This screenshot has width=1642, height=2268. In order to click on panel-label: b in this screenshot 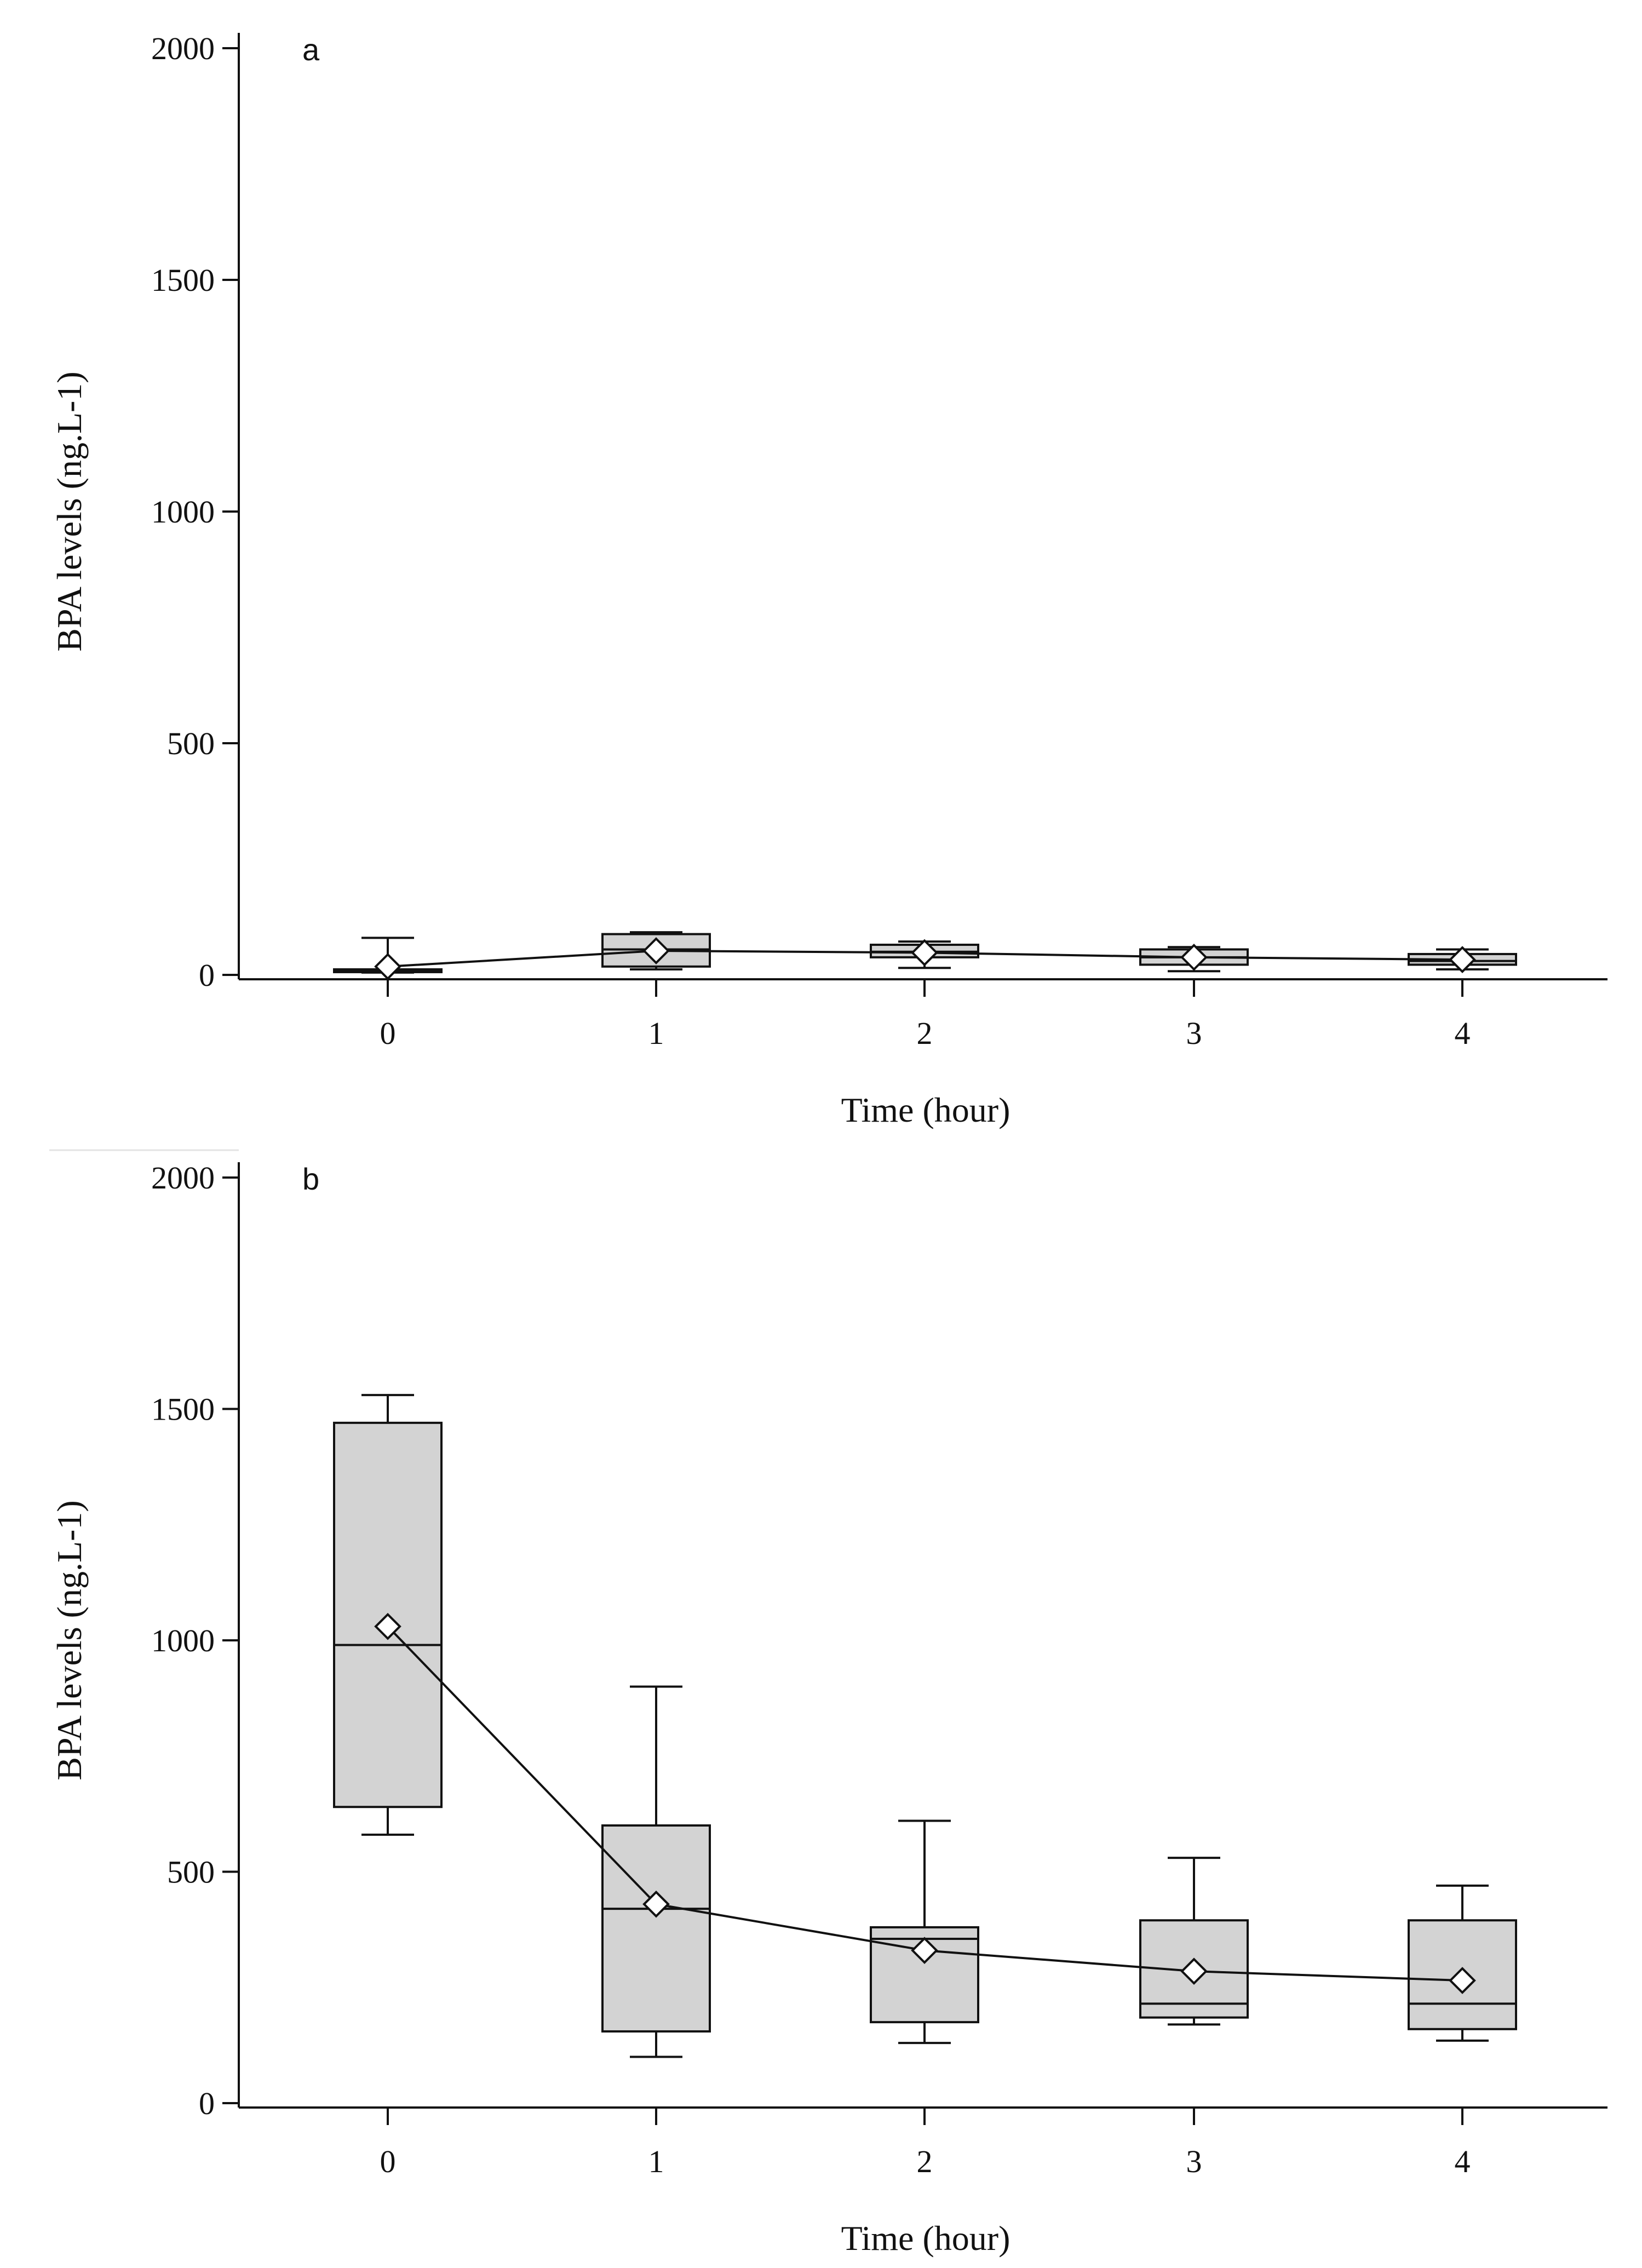, I will do `click(310, 1179)`.